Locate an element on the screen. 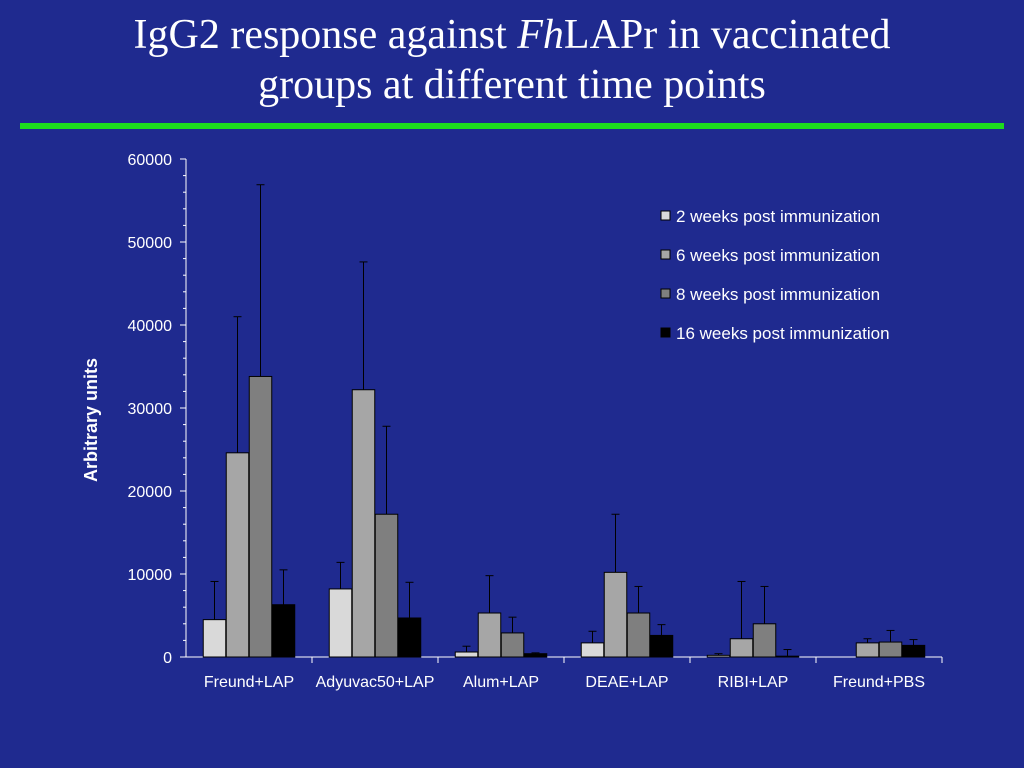  legend-label: 6 weeks post immunization is located at coordinates (778, 255).